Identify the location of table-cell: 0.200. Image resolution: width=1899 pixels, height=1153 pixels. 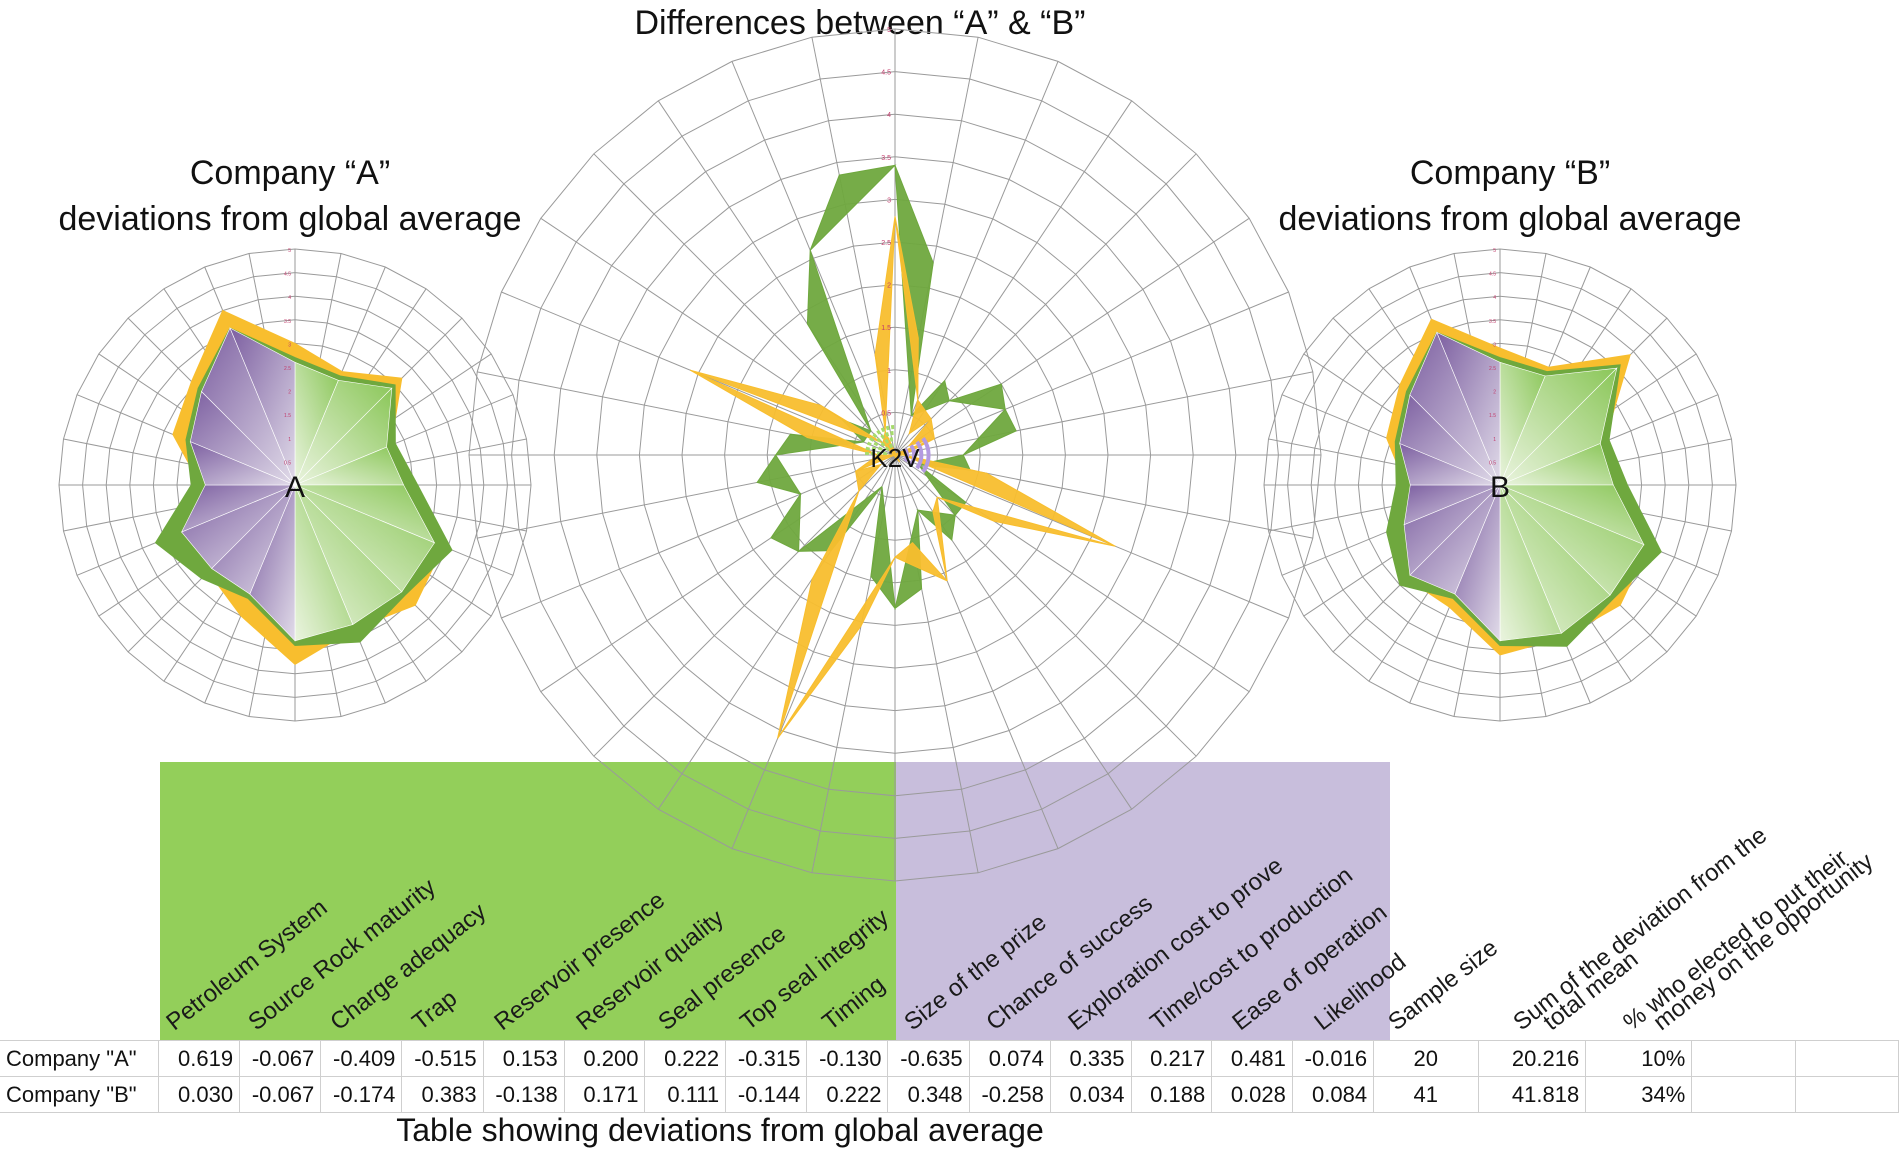
(605, 1058).